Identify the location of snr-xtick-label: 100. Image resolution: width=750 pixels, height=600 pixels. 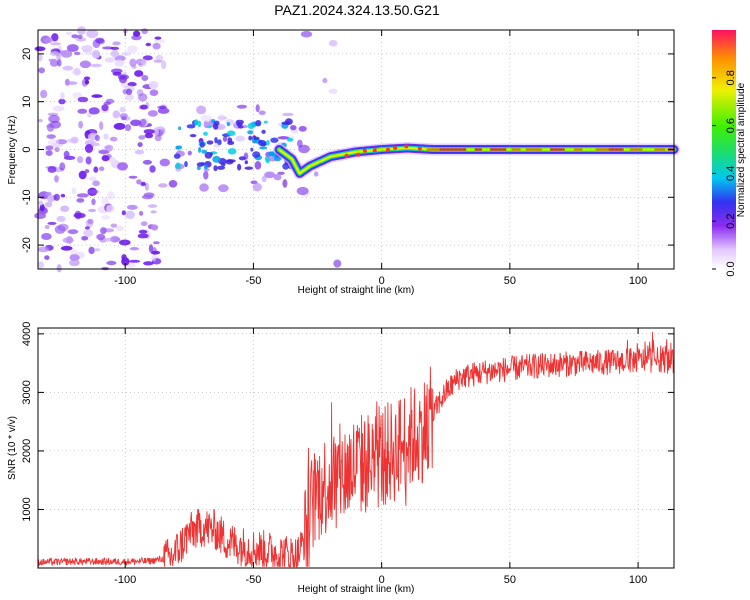
(638, 580).